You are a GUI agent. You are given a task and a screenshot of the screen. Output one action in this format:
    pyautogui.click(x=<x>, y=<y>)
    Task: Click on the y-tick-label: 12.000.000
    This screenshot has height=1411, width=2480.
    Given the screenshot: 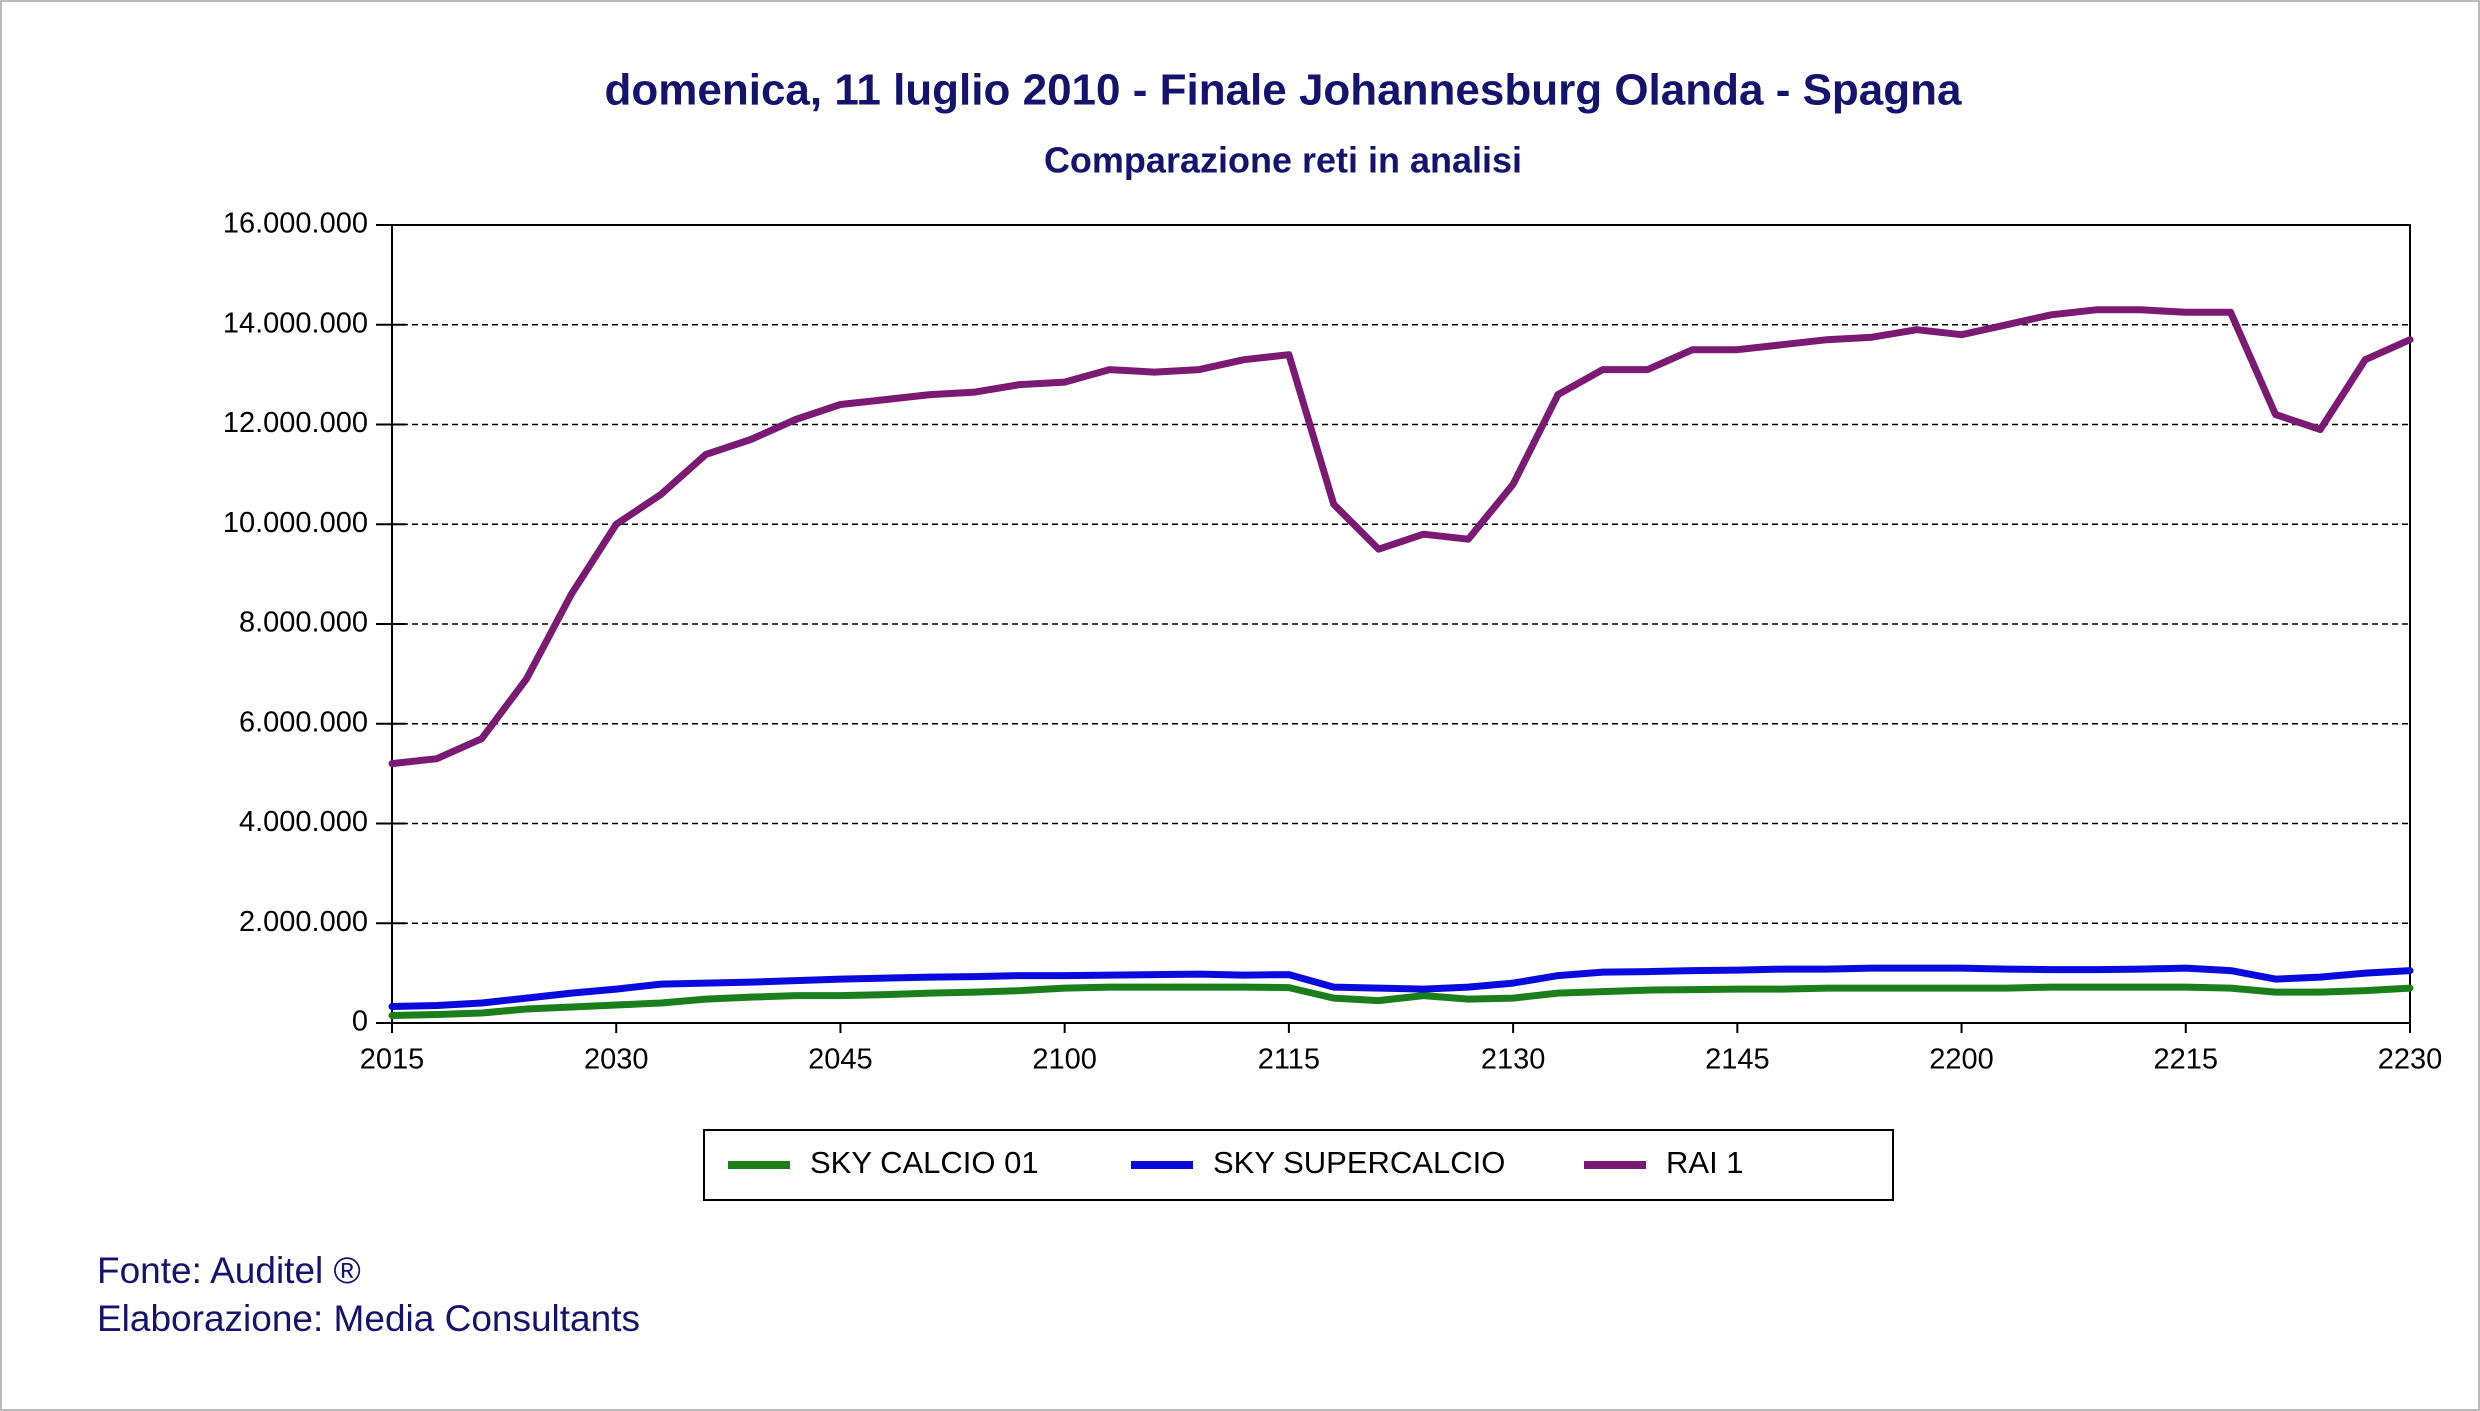 What is the action you would take?
    pyautogui.click(x=295, y=423)
    